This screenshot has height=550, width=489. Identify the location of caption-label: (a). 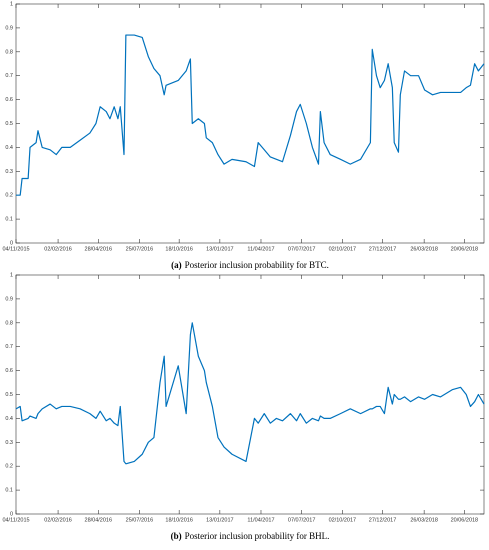
(176, 265).